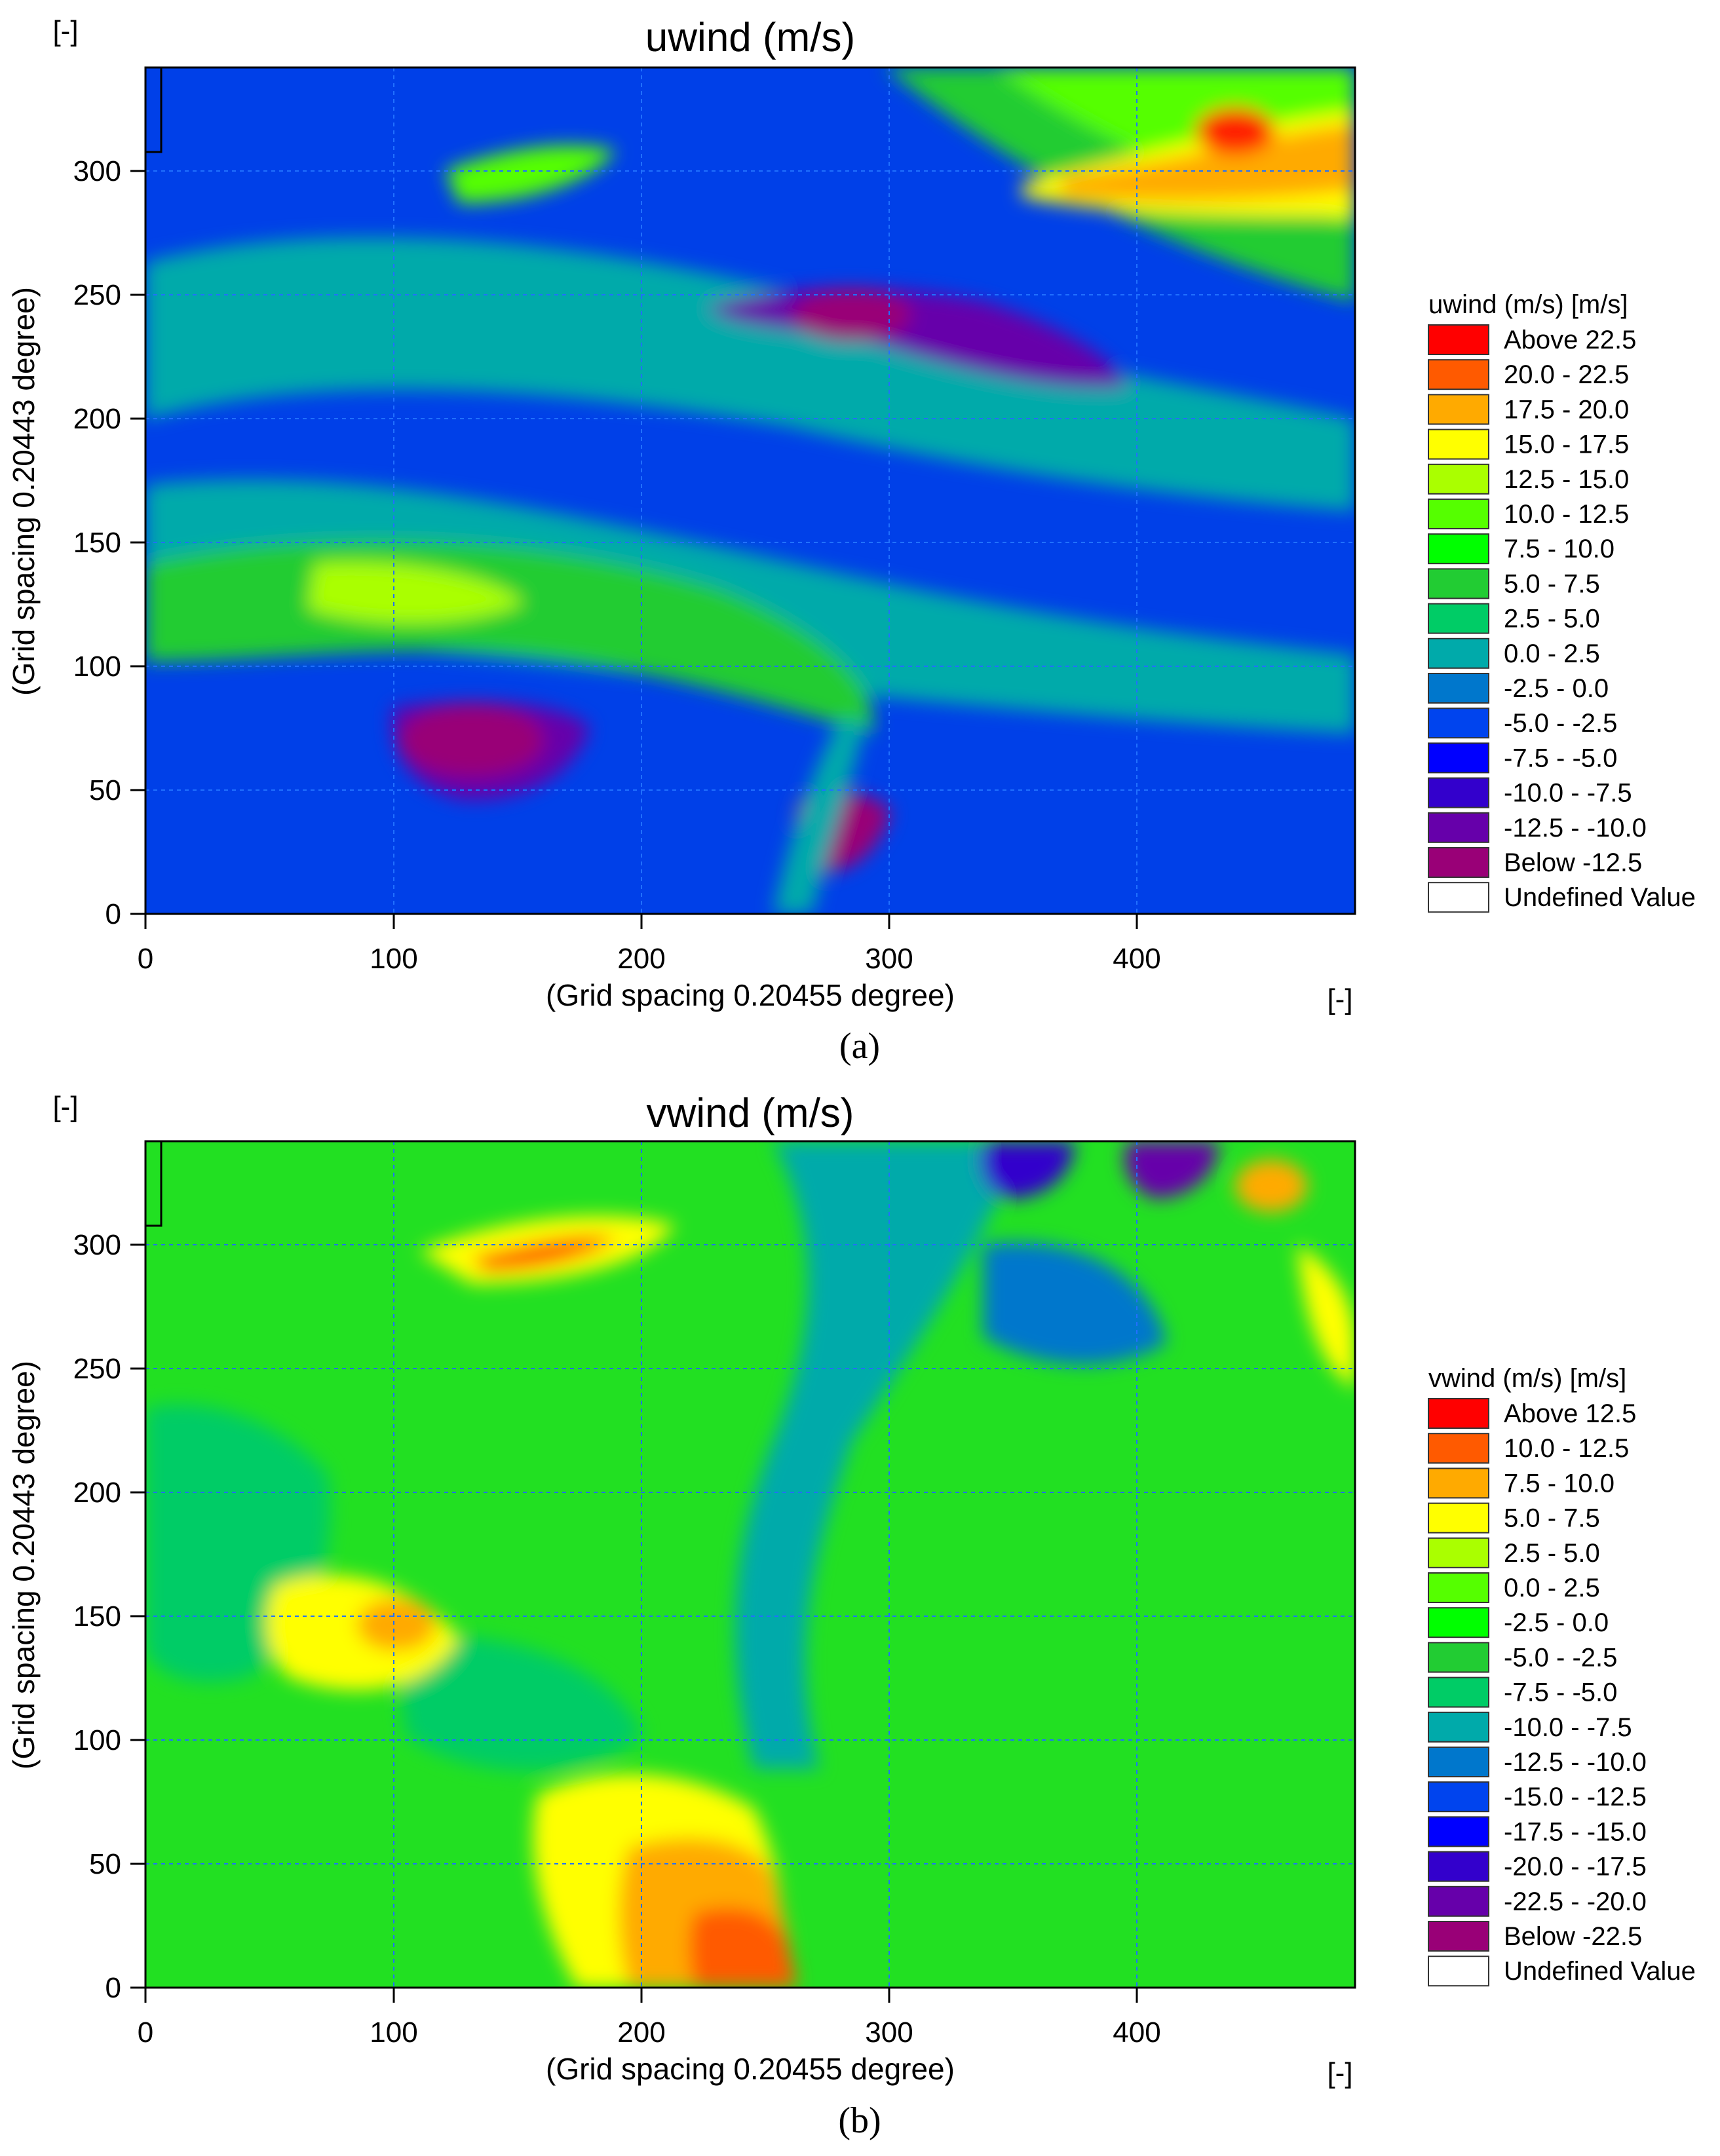  Describe the element at coordinates (1557, 1622) in the screenshot. I see `legend-label: -2.5 - 0.0` at that location.